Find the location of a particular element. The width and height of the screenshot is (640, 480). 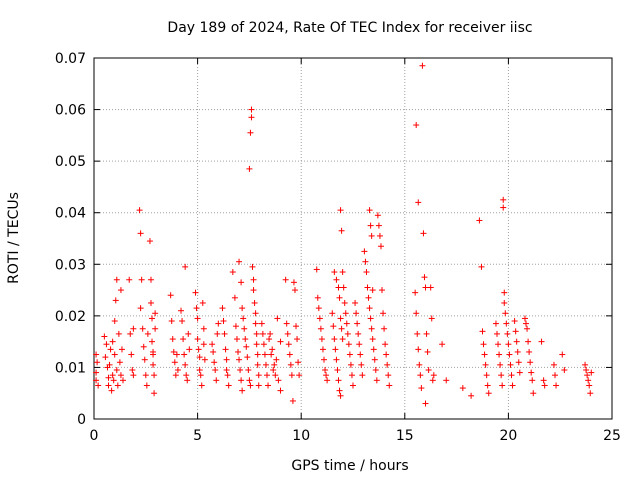

x-tick-label: 15 is located at coordinates (405, 436).